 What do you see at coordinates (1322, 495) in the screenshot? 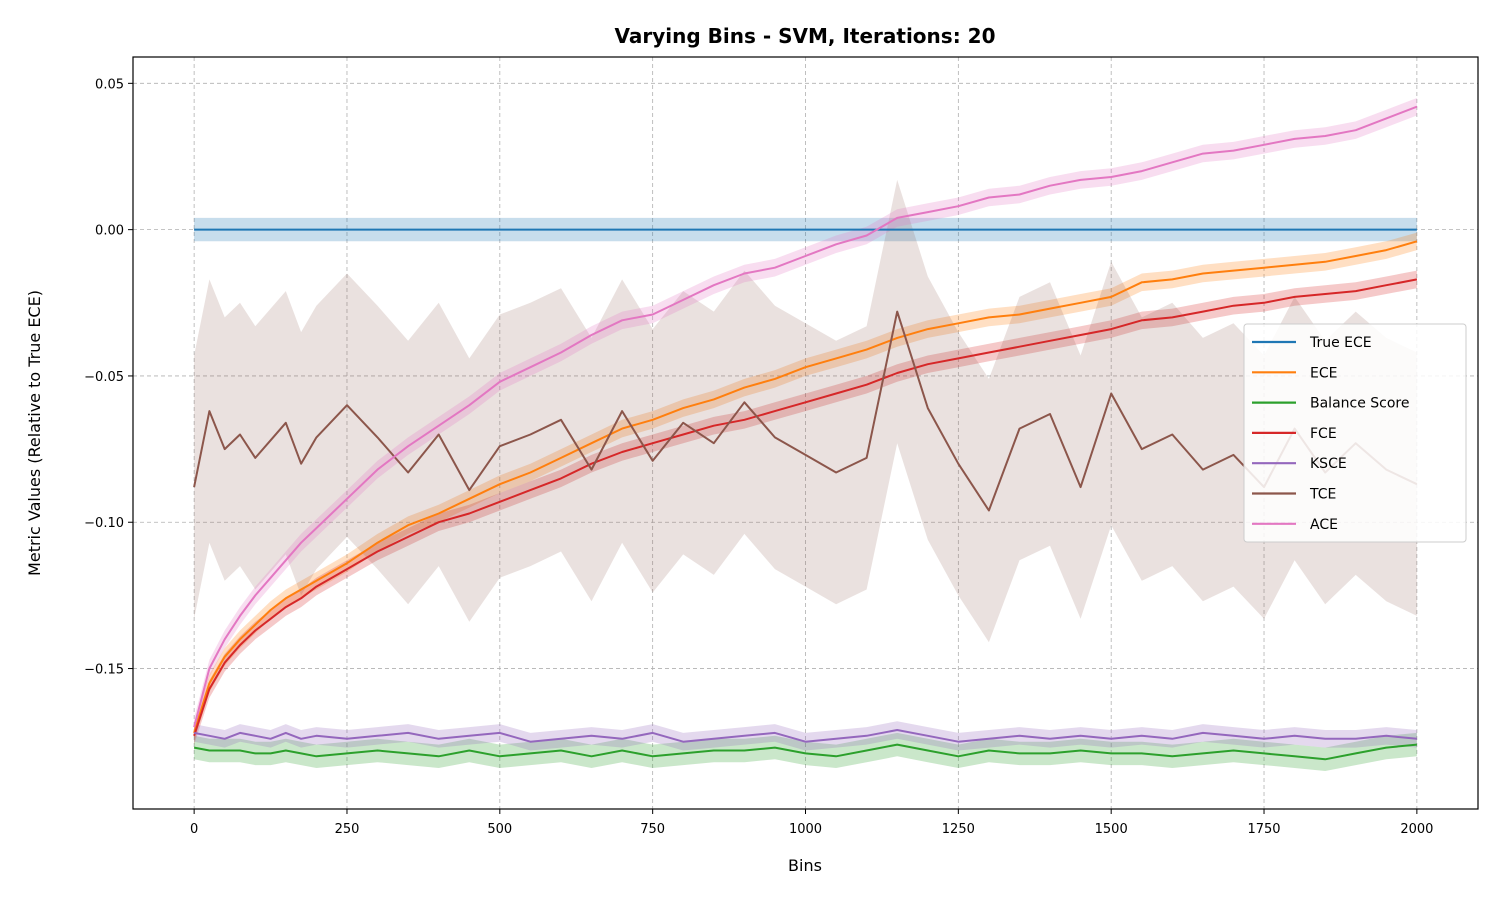
I see `legend-label-tce: TCE` at bounding box center [1322, 495].